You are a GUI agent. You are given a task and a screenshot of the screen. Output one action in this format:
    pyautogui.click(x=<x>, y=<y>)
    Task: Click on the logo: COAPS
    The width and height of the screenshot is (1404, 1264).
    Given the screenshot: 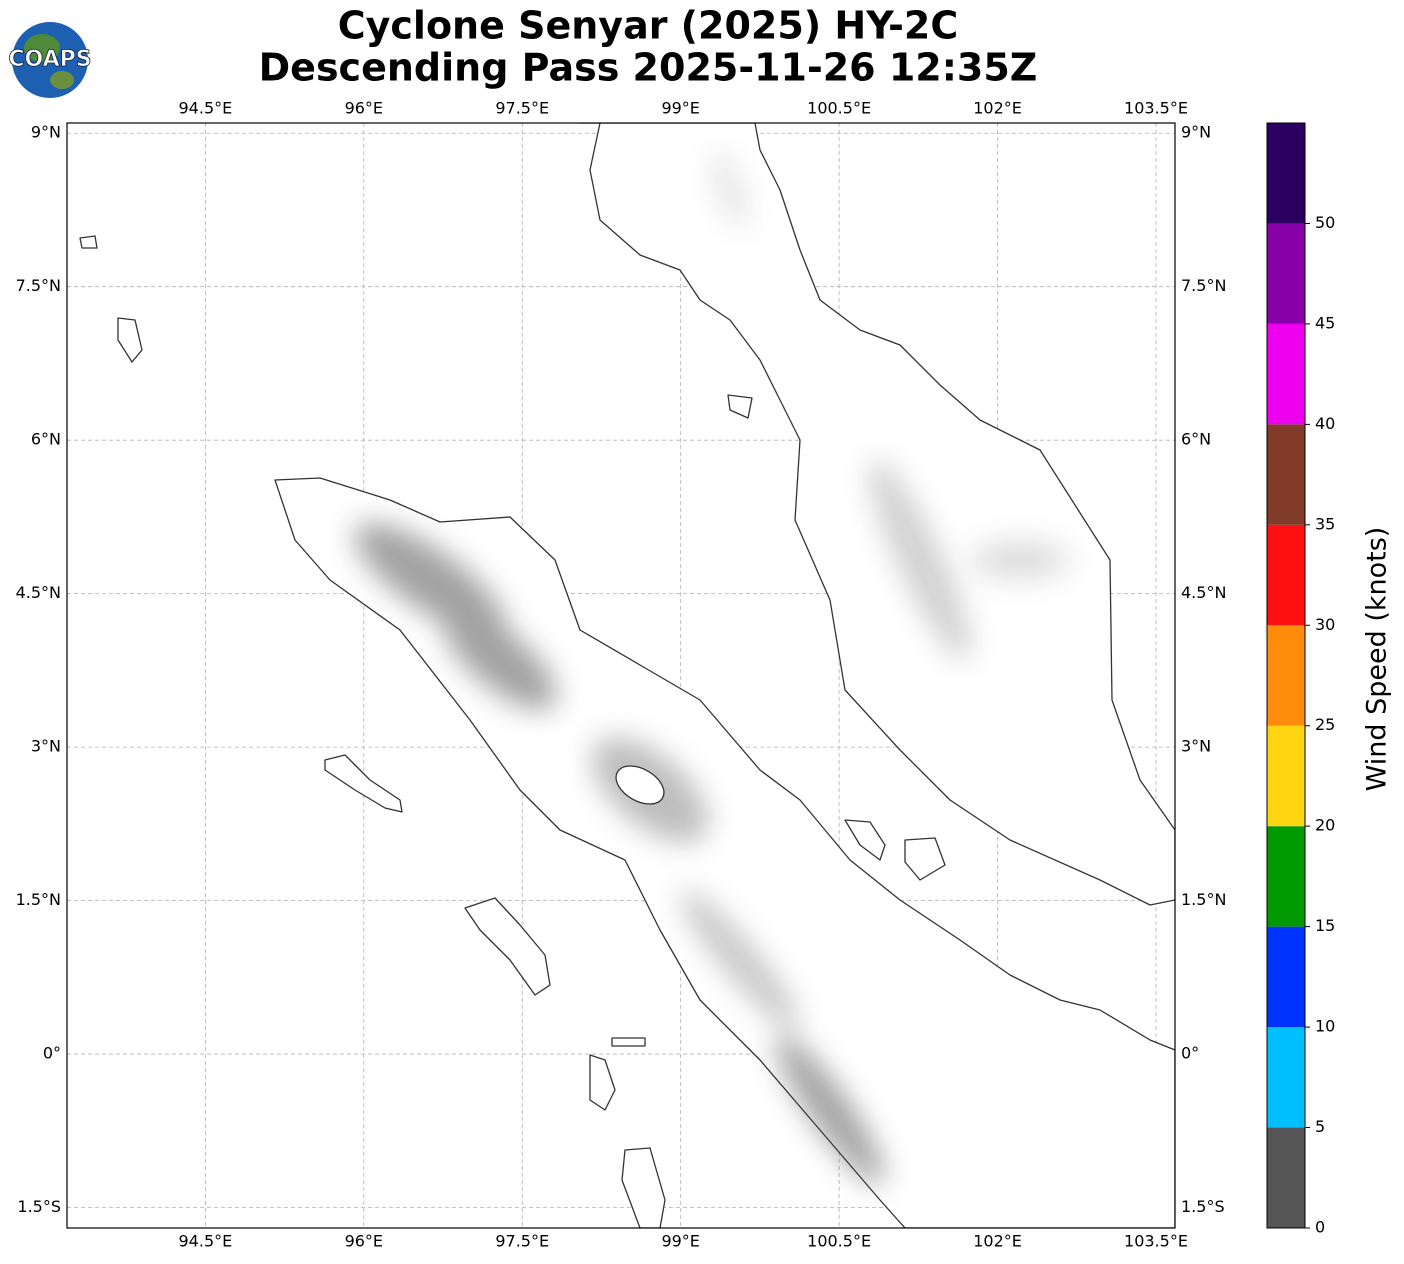 What is the action you would take?
    pyautogui.click(x=50, y=60)
    